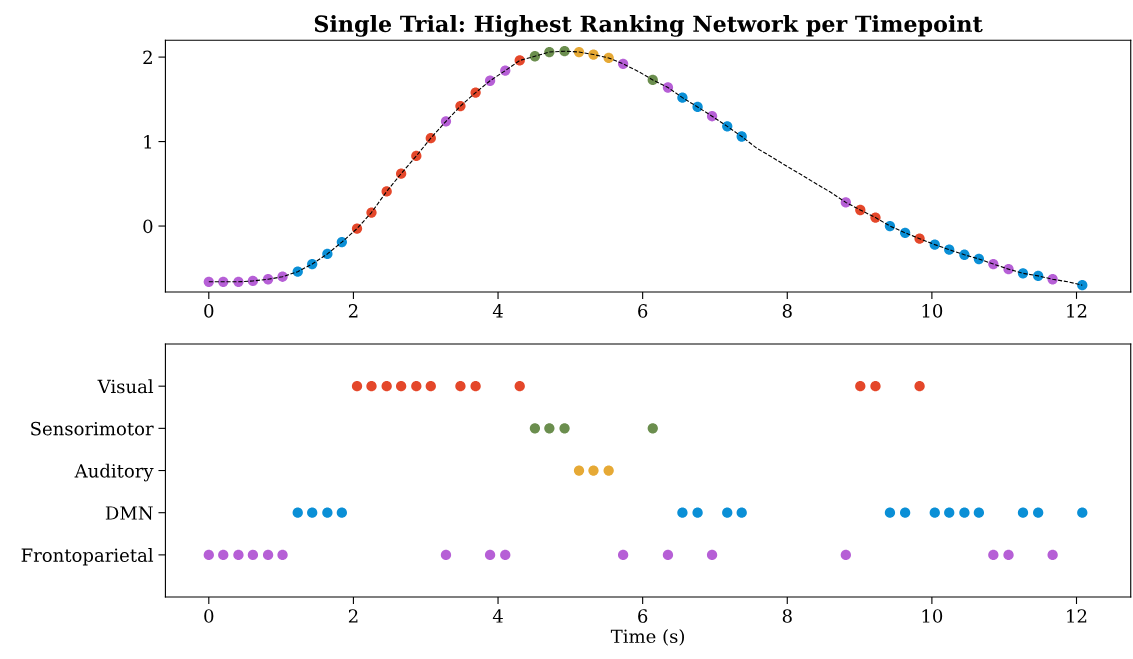  What do you see at coordinates (125, 386) in the screenshot?
I see `y-tick-label: Visual` at bounding box center [125, 386].